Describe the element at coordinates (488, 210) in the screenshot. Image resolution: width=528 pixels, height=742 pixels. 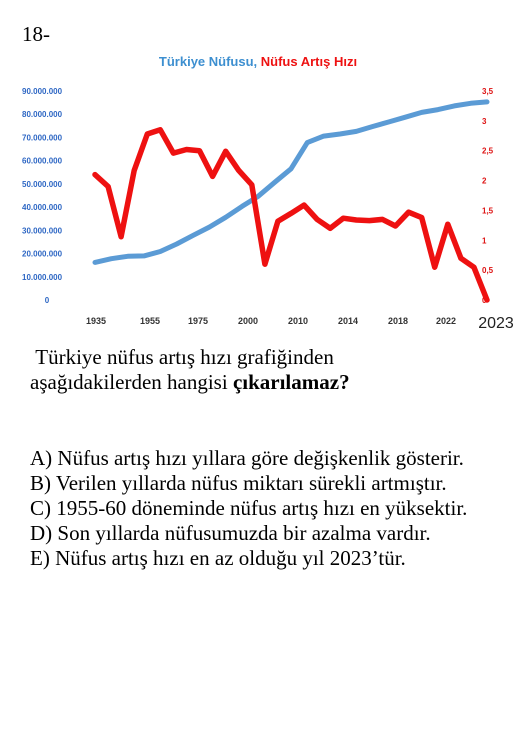
I see `y-right-tick-label: 1,5` at that location.